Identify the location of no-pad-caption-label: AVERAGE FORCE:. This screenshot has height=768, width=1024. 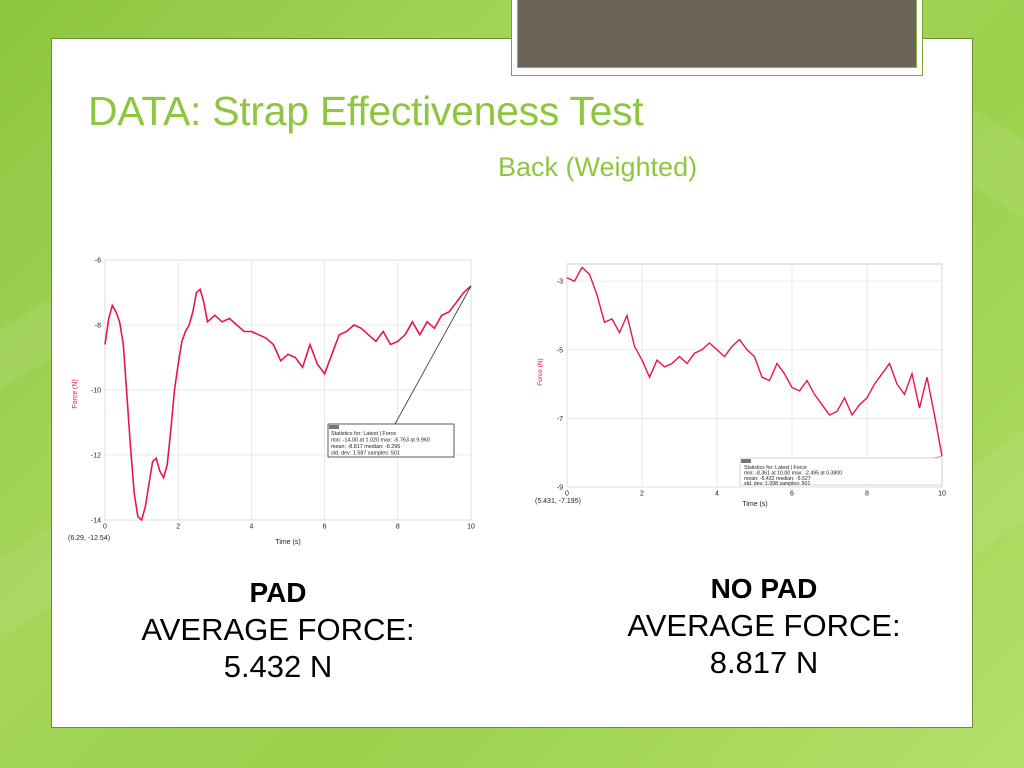
(764, 625).